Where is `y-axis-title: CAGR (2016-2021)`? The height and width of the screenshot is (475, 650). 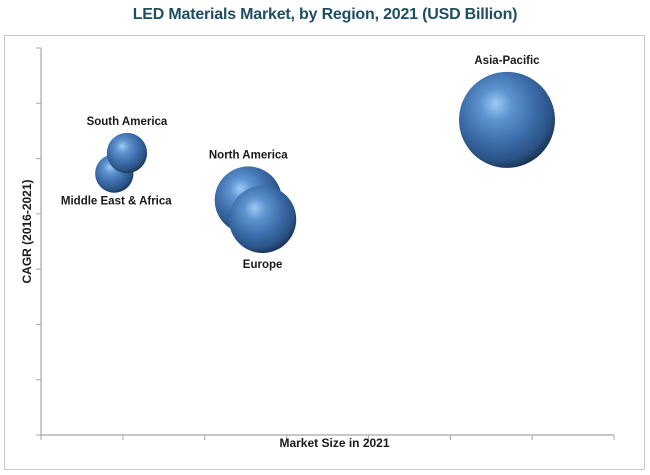 y-axis-title: CAGR (2016-2021) is located at coordinates (27, 231).